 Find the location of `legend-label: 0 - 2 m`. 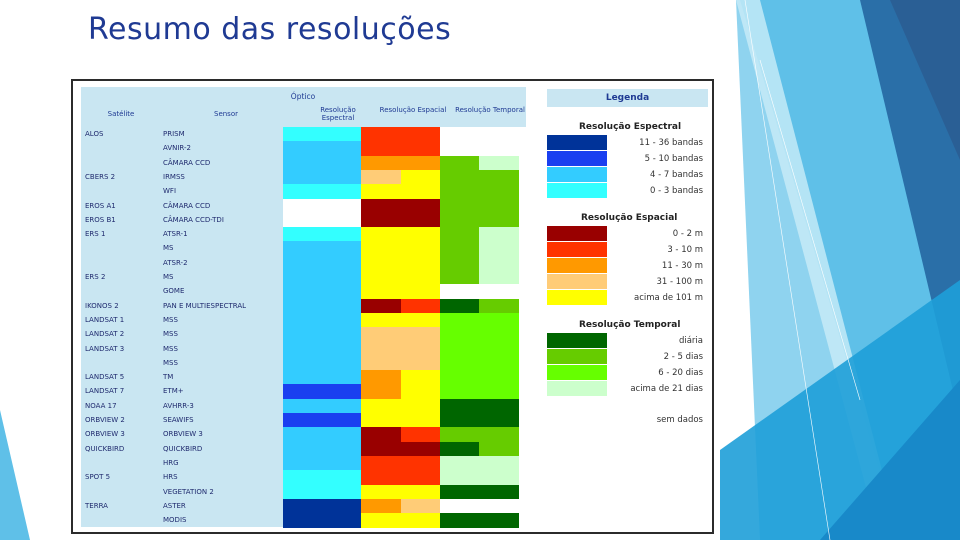

legend-label: 0 - 2 m is located at coordinates (687, 234).